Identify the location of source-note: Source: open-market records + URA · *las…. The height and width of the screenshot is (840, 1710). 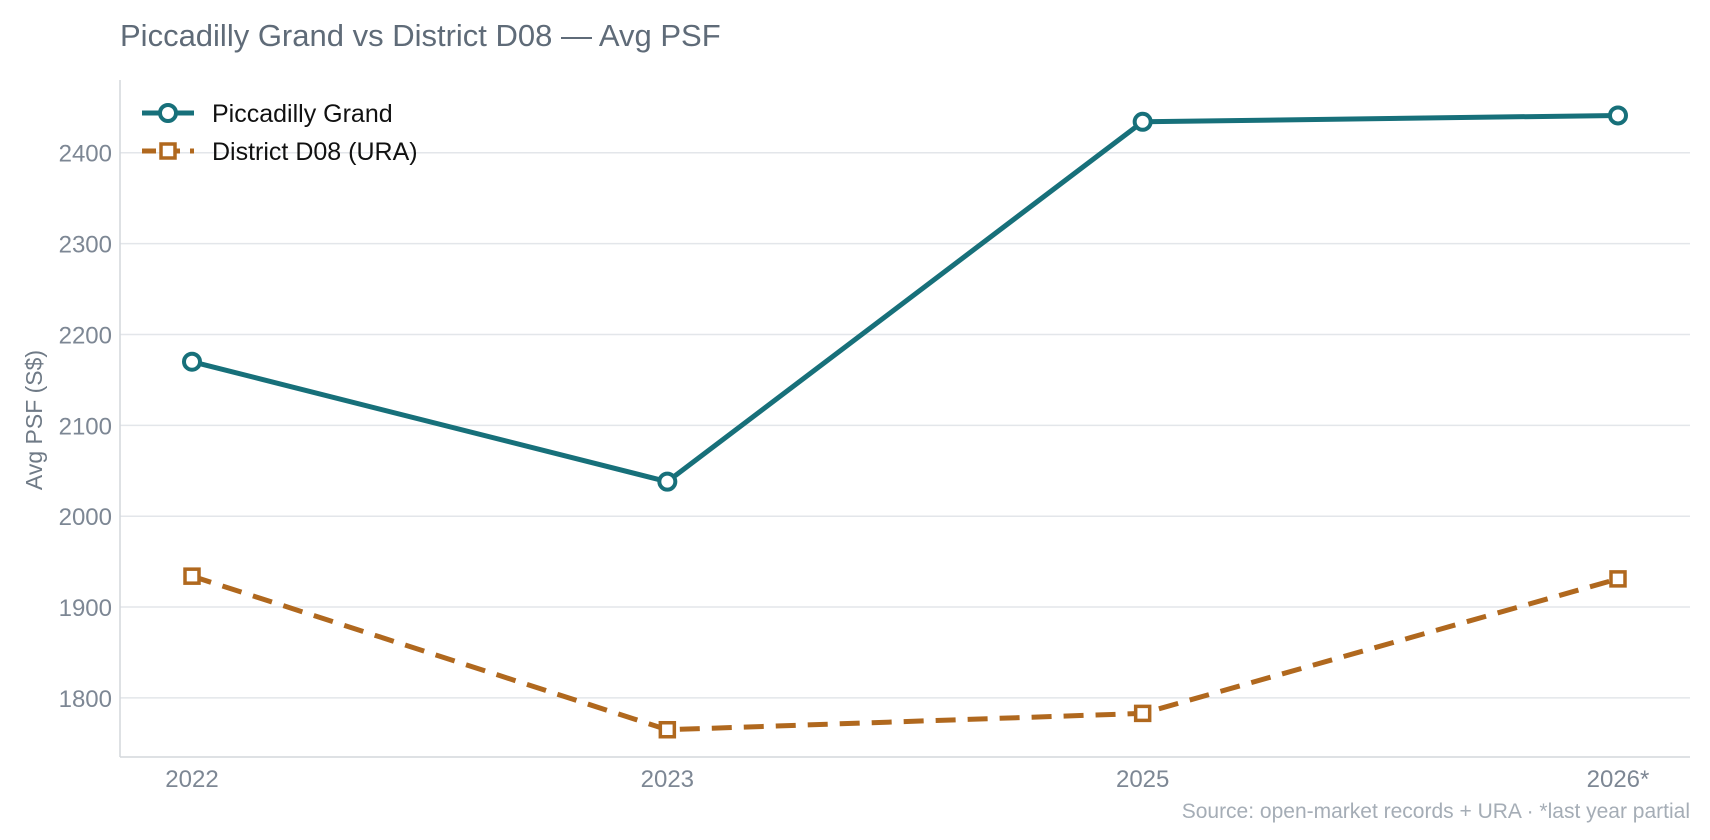
(1436, 811).